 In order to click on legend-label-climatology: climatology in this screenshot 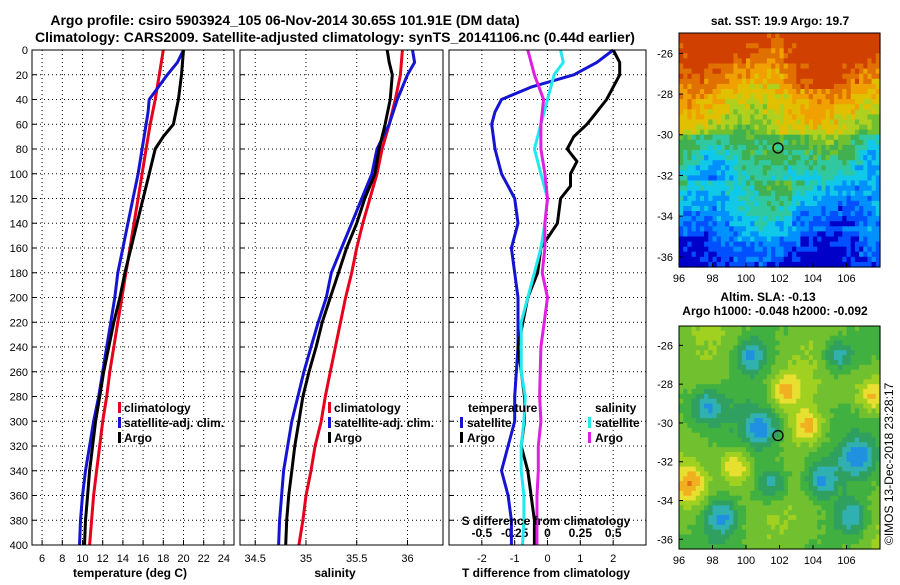, I will do `click(367, 408)`.